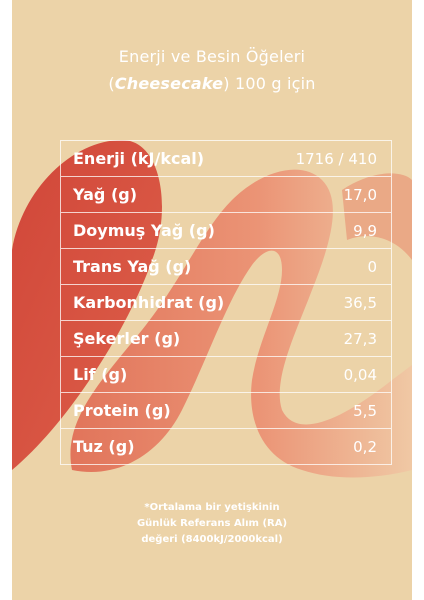 The width and height of the screenshot is (424, 600). Describe the element at coordinates (226, 267) in the screenshot. I see `table-row-trans-fat: Trans Yağ (g) 0` at that location.